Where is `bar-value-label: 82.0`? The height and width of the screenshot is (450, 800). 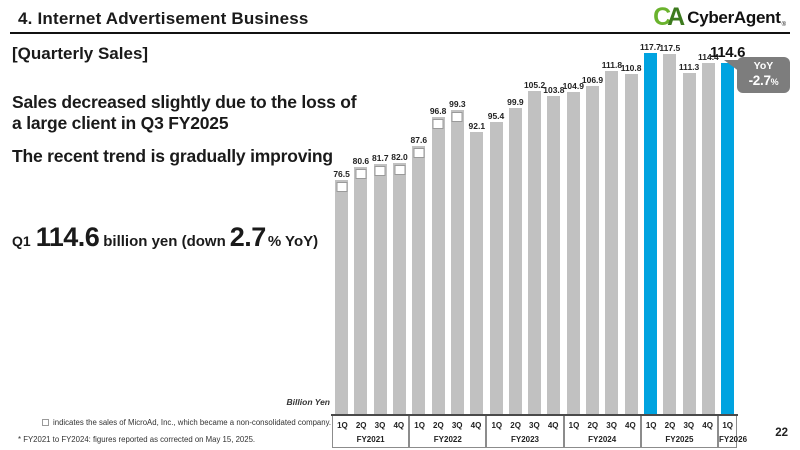
bar-value-label: 82.0 is located at coordinates (399, 156).